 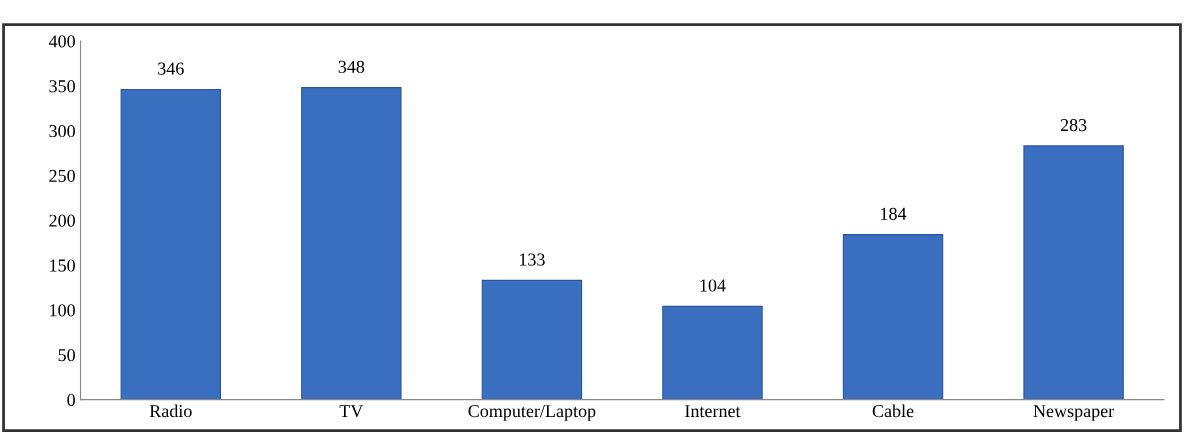 I want to click on y-tick-label: 0, so click(x=71, y=400).